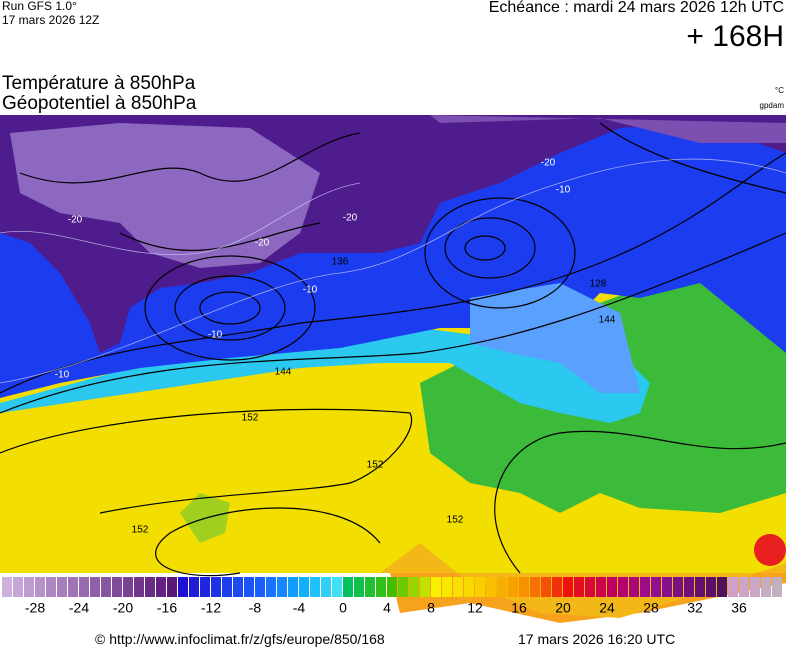 The width and height of the screenshot is (786, 648). What do you see at coordinates (735, 36) in the screenshot?
I see `lead-time: + 168H` at bounding box center [735, 36].